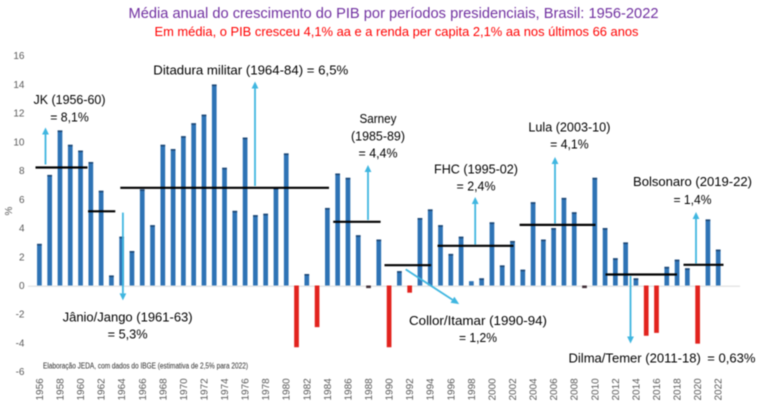  I want to click on svg-text: 2002, so click(513, 389).